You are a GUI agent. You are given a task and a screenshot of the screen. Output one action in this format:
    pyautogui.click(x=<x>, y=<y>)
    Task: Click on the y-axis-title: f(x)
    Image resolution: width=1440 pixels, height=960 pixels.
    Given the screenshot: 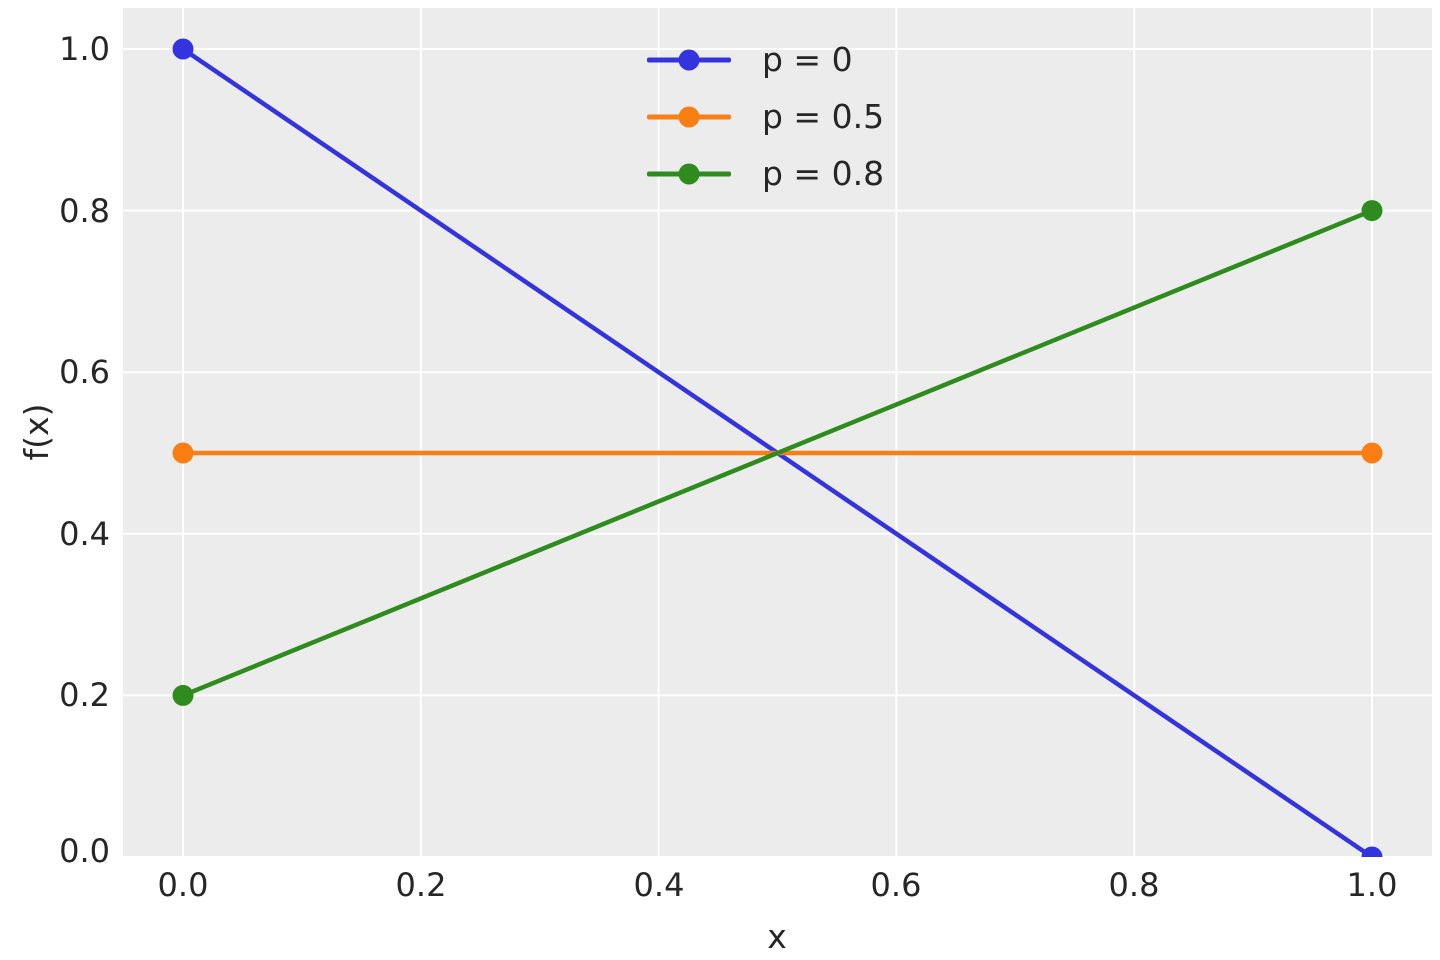 What is the action you would take?
    pyautogui.click(x=36, y=432)
    